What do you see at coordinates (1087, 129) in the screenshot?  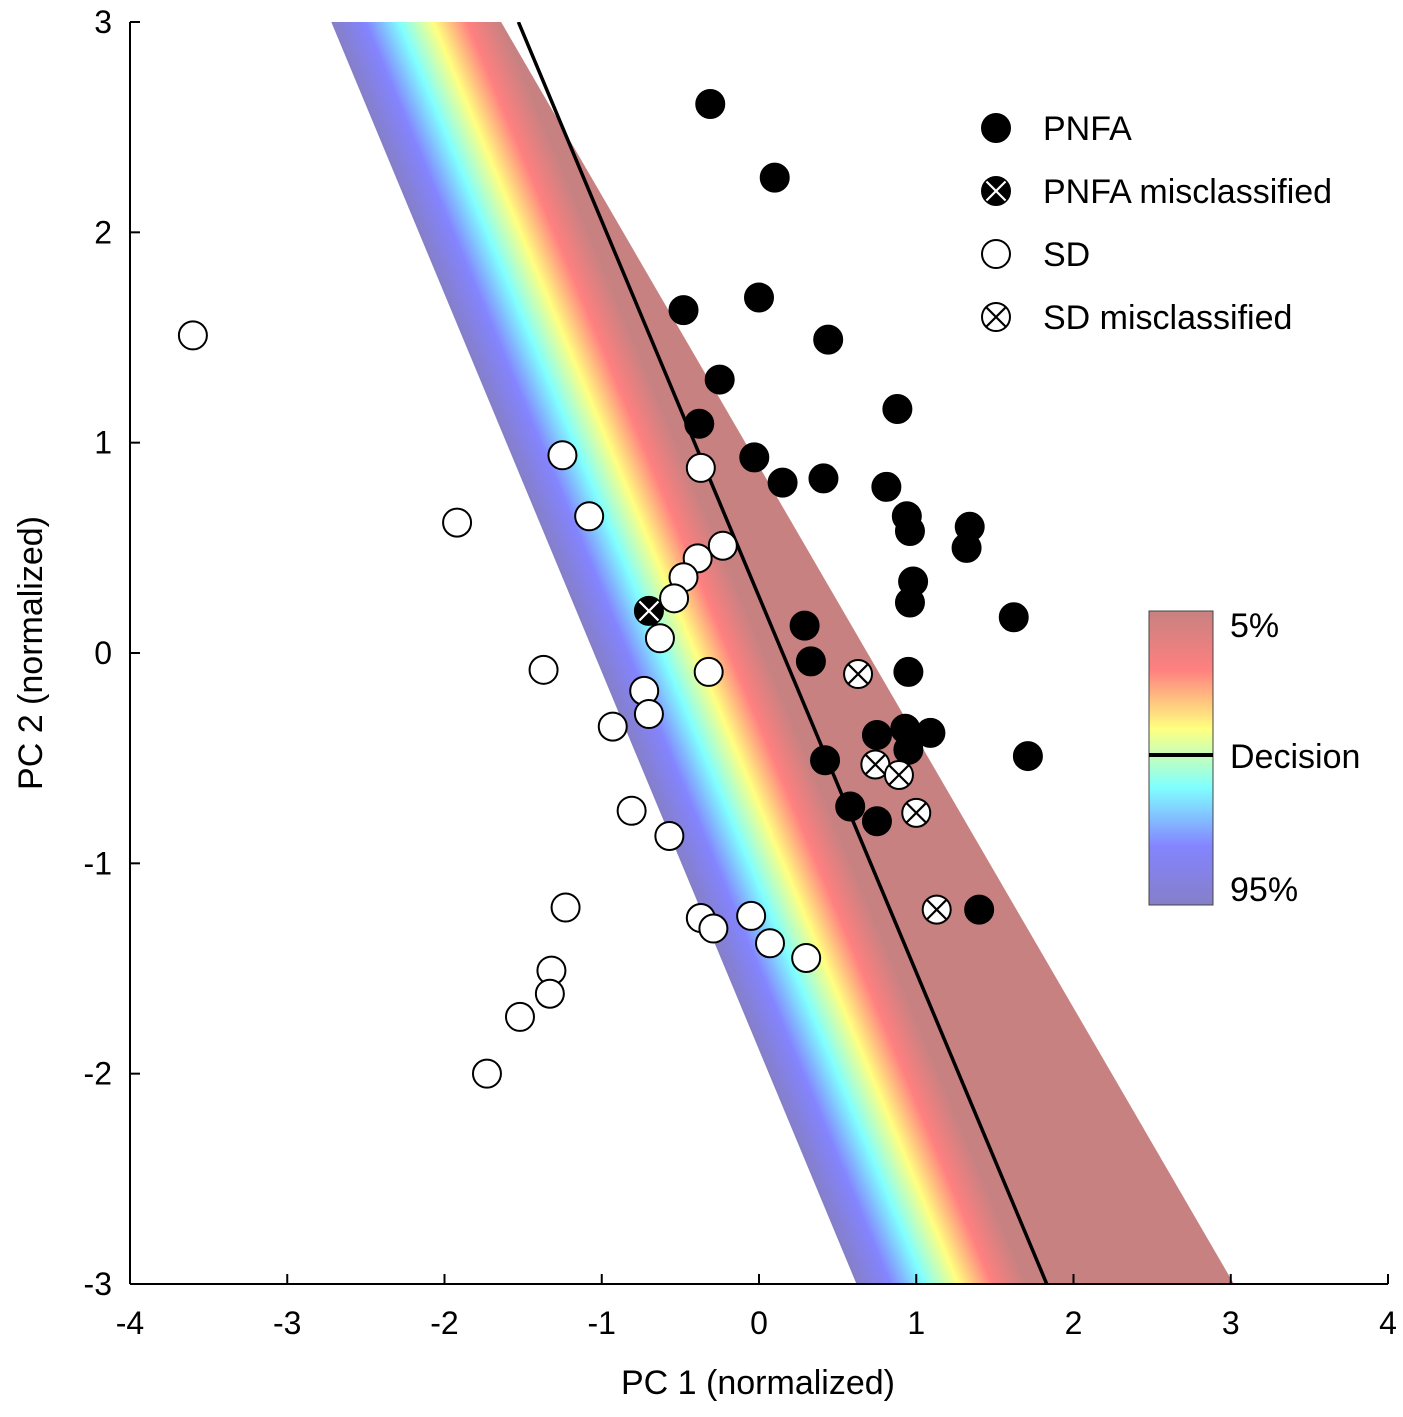 I see `legend-label: PNFA` at bounding box center [1087, 129].